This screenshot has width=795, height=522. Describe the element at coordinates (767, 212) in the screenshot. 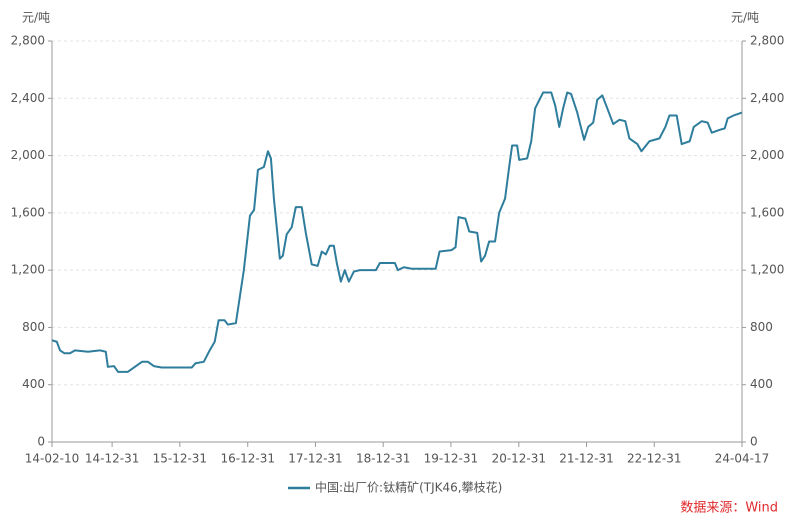

I see `y2-tick-label: 1,600` at that location.